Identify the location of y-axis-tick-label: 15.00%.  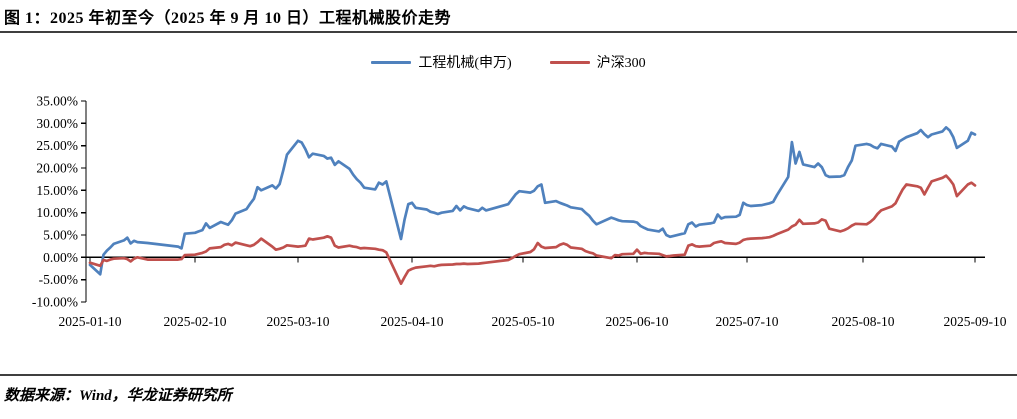
(57, 190).